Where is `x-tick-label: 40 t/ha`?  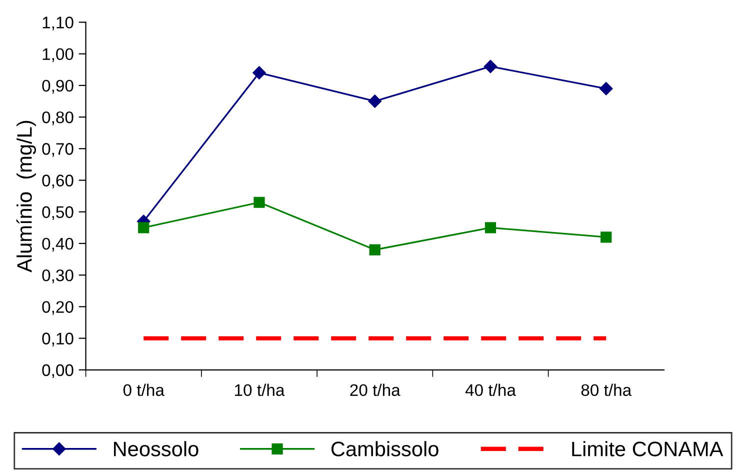
x-tick-label: 40 t/ha is located at coordinates (490, 390).